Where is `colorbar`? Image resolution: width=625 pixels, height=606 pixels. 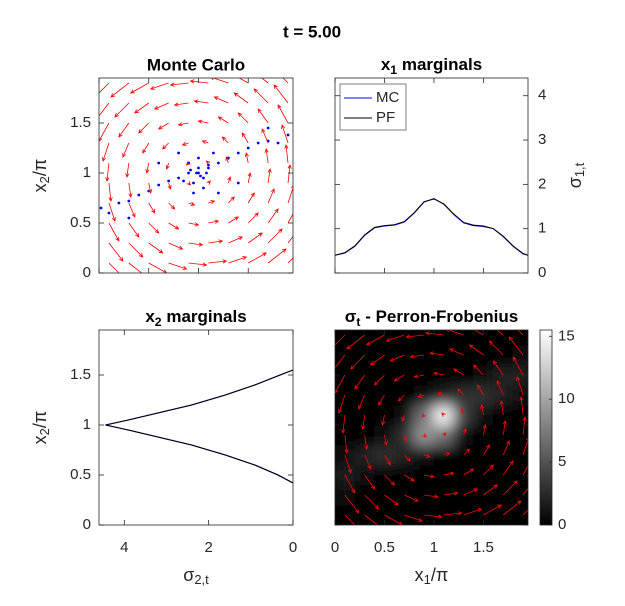 colorbar is located at coordinates (546, 427).